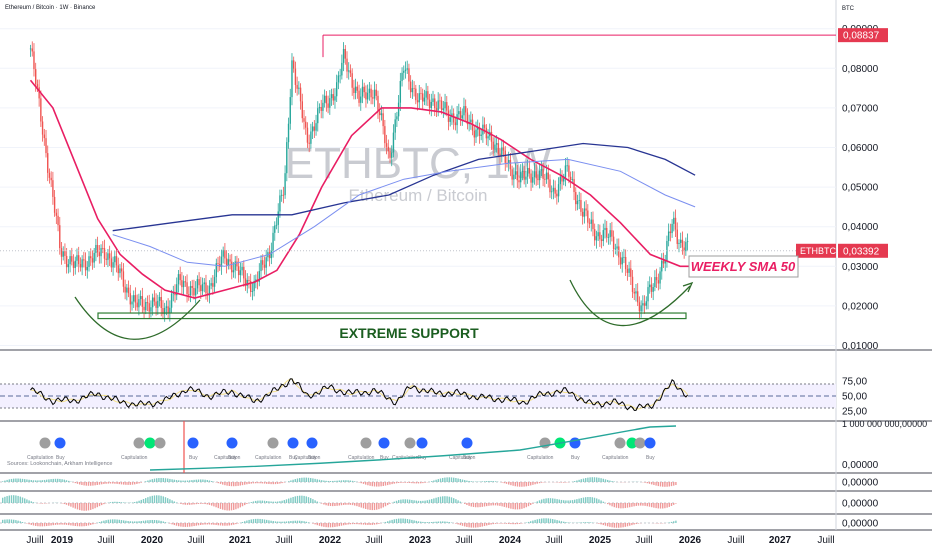 The width and height of the screenshot is (932, 550). Describe the element at coordinates (848, 9) in the screenshot. I see `currency-label: BTC` at that location.